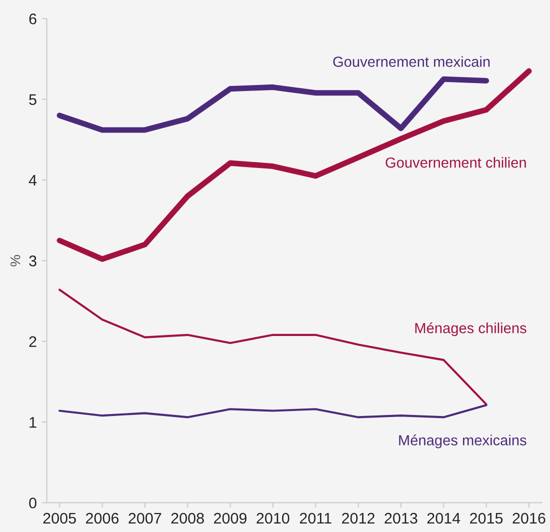 The height and width of the screenshot is (532, 550). What do you see at coordinates (456, 162) in the screenshot?
I see `series-label: Gouvernement chilien` at bounding box center [456, 162].